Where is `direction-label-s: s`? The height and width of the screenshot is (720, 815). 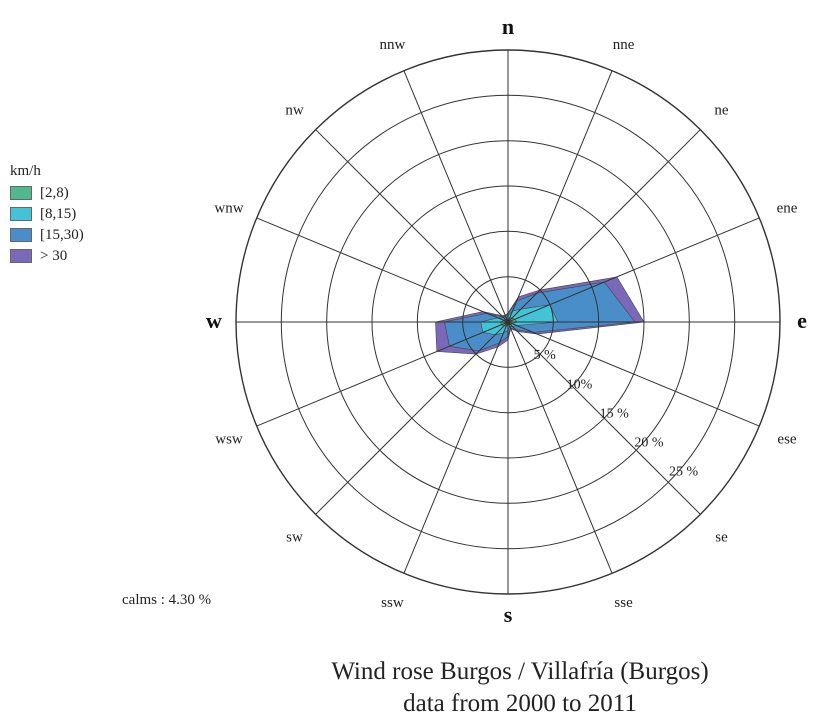 direction-label-s: s is located at coordinates (508, 614).